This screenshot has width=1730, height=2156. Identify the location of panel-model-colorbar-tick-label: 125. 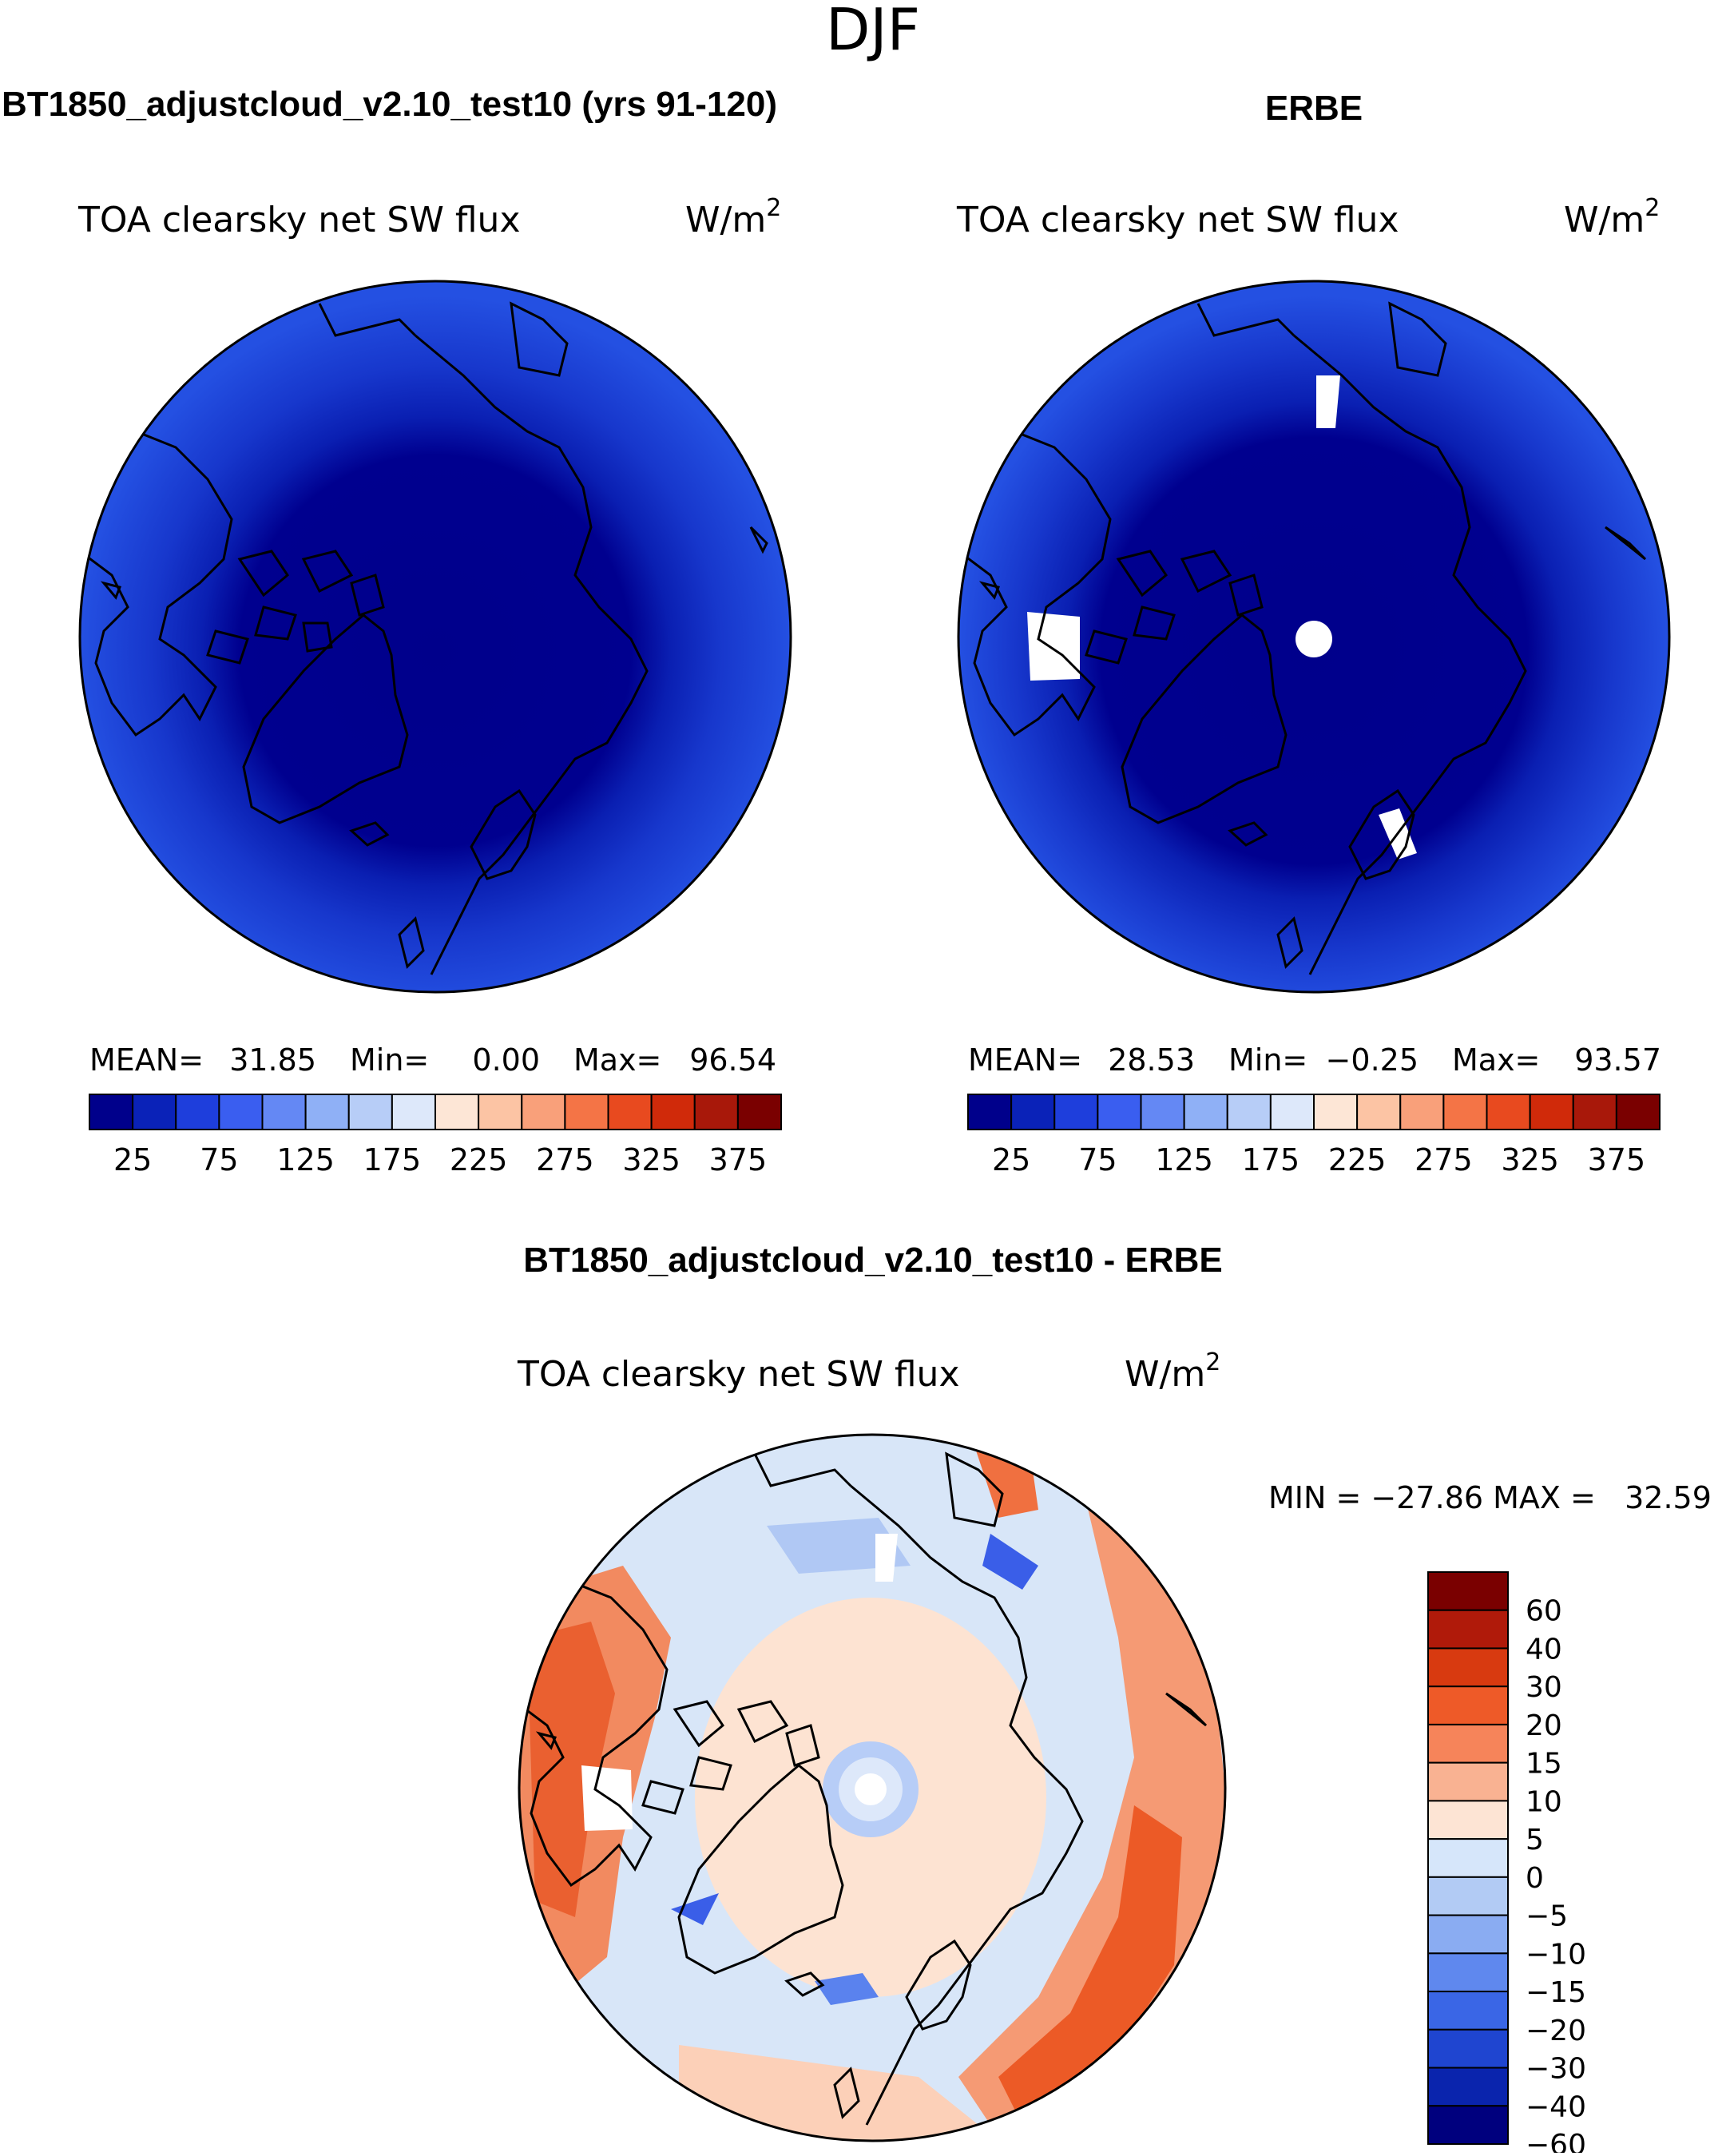
(305, 1159).